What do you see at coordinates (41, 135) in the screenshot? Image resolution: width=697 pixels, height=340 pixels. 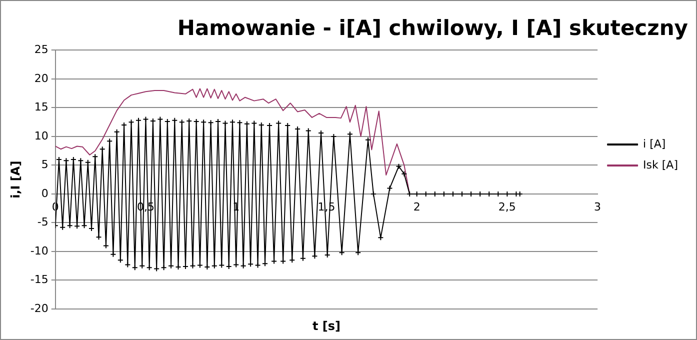 I see `y-tick-label: 10` at bounding box center [41, 135].